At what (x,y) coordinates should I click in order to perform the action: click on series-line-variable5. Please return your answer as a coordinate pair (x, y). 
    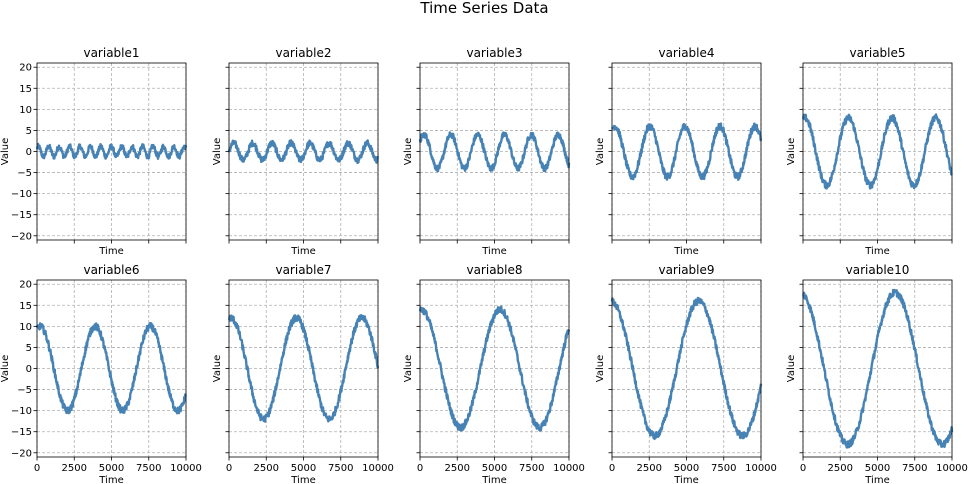
    Looking at the image, I should click on (877, 151).